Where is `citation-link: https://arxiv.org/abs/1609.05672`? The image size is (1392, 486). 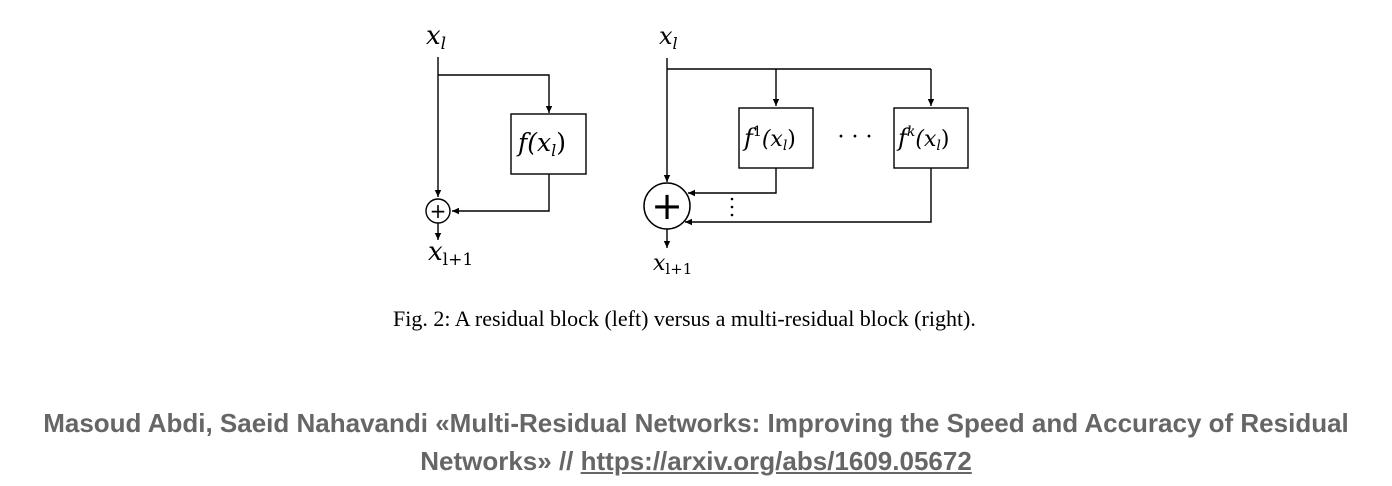 citation-link: https://arxiv.org/abs/1609.05672 is located at coordinates (776, 461).